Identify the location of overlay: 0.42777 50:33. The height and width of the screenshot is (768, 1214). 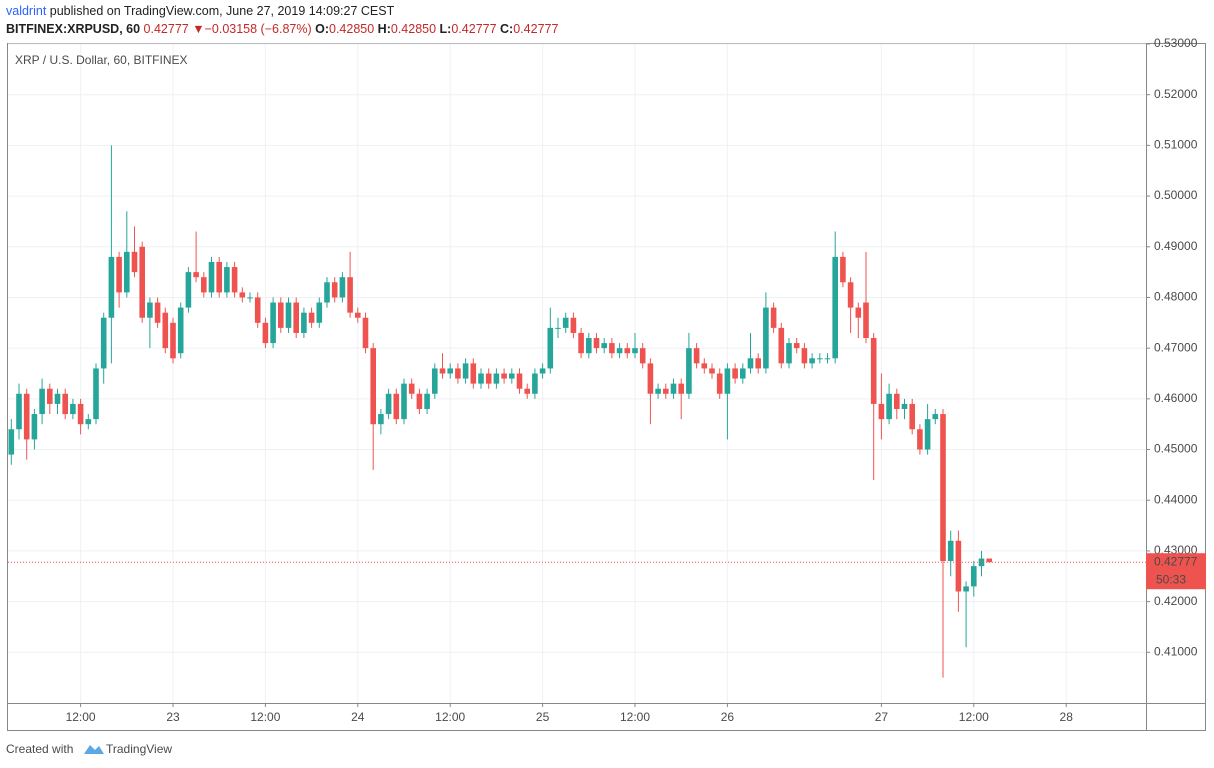
(607, 571).